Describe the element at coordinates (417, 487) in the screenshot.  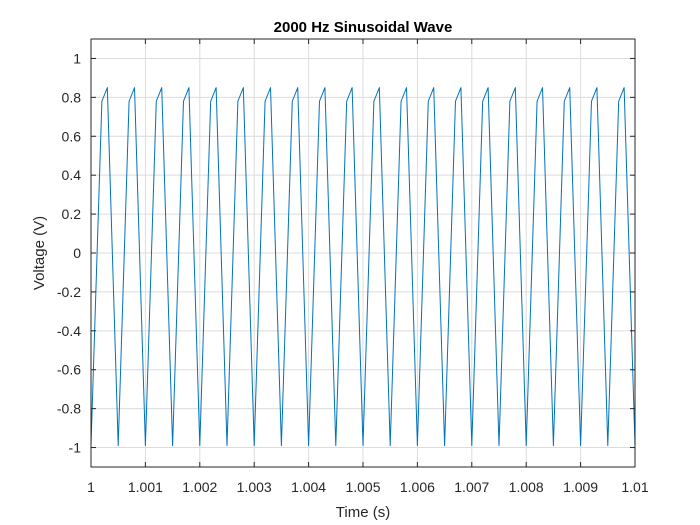
I see `x-tick-label: 1.006` at that location.